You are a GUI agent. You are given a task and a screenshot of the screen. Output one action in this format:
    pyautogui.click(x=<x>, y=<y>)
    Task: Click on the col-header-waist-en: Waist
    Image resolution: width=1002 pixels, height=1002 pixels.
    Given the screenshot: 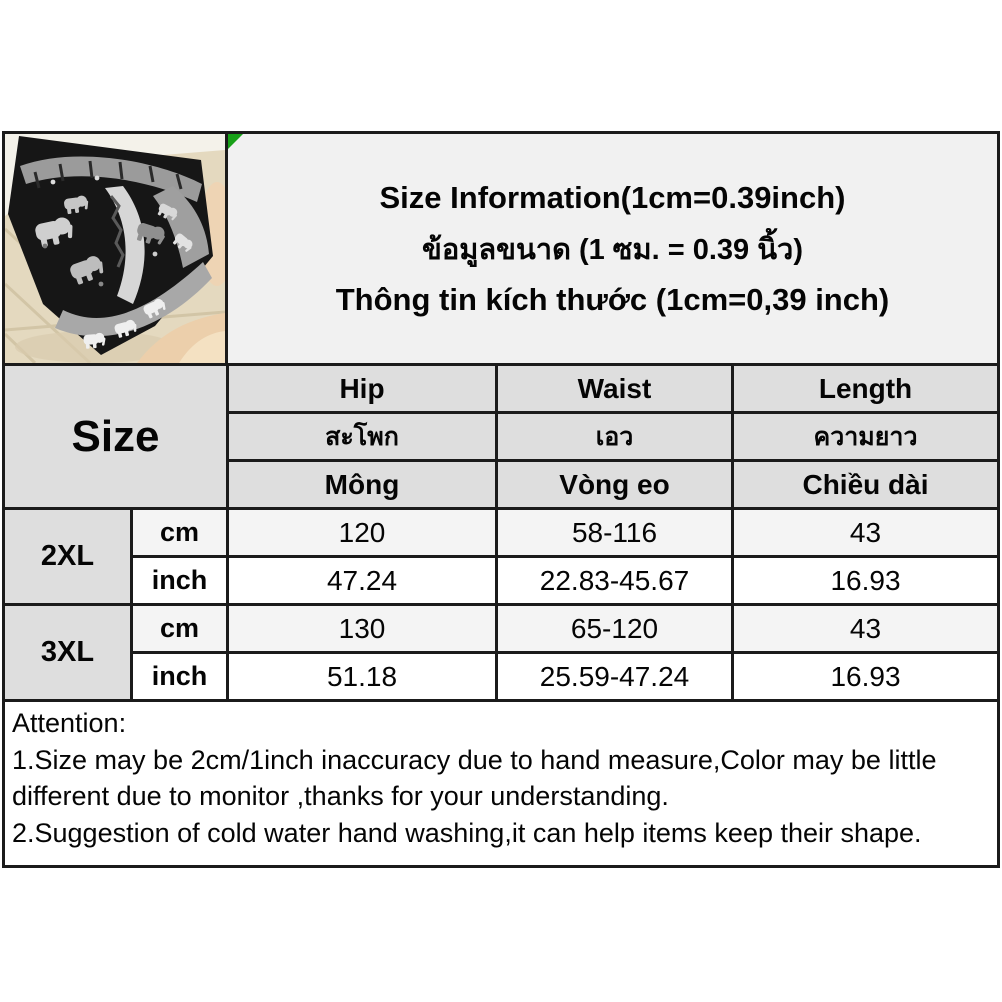 What is the action you would take?
    pyautogui.click(x=614, y=388)
    